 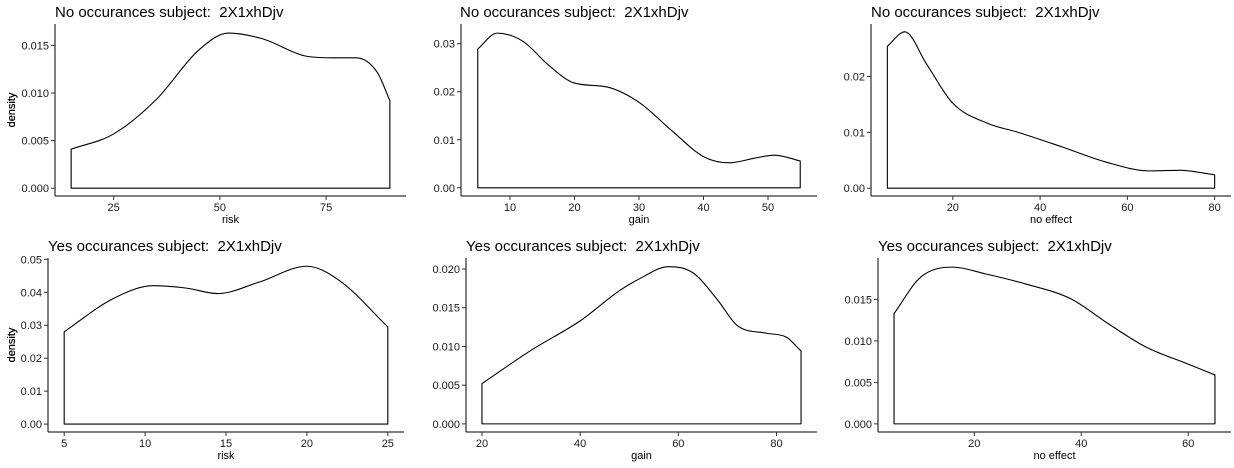 What do you see at coordinates (446, 270) in the screenshot?
I see `y-tick-label: 0.020` at bounding box center [446, 270].